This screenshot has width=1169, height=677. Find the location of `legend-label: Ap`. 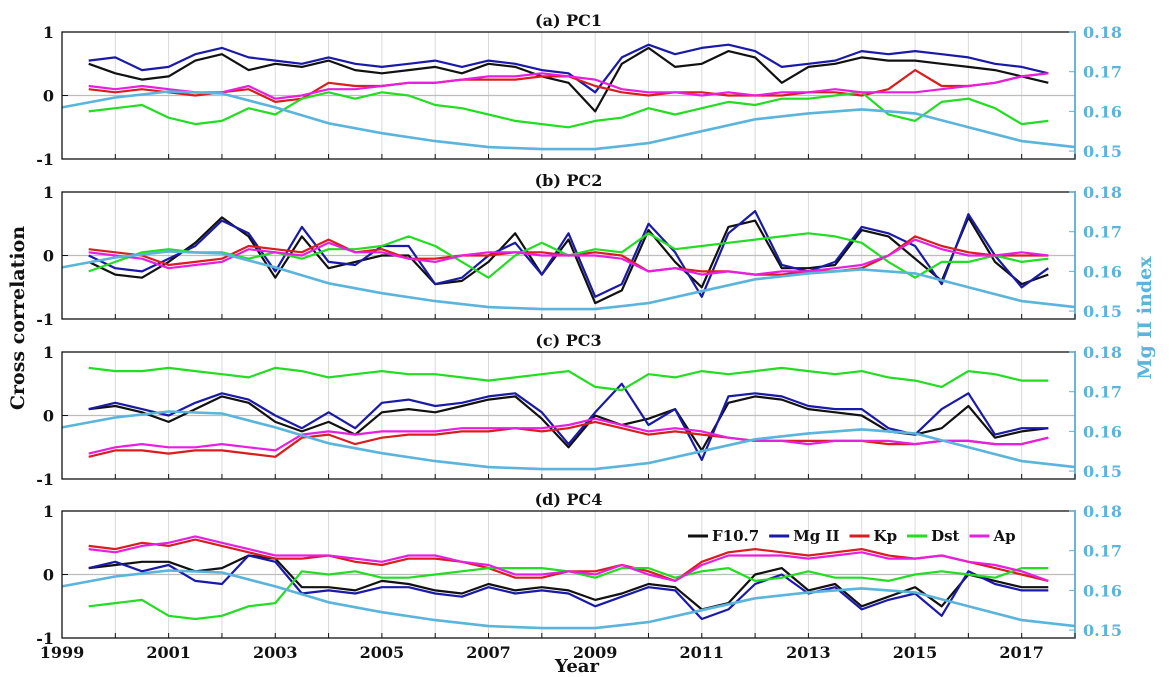

legend-label: Ap is located at coordinates (1003, 536).